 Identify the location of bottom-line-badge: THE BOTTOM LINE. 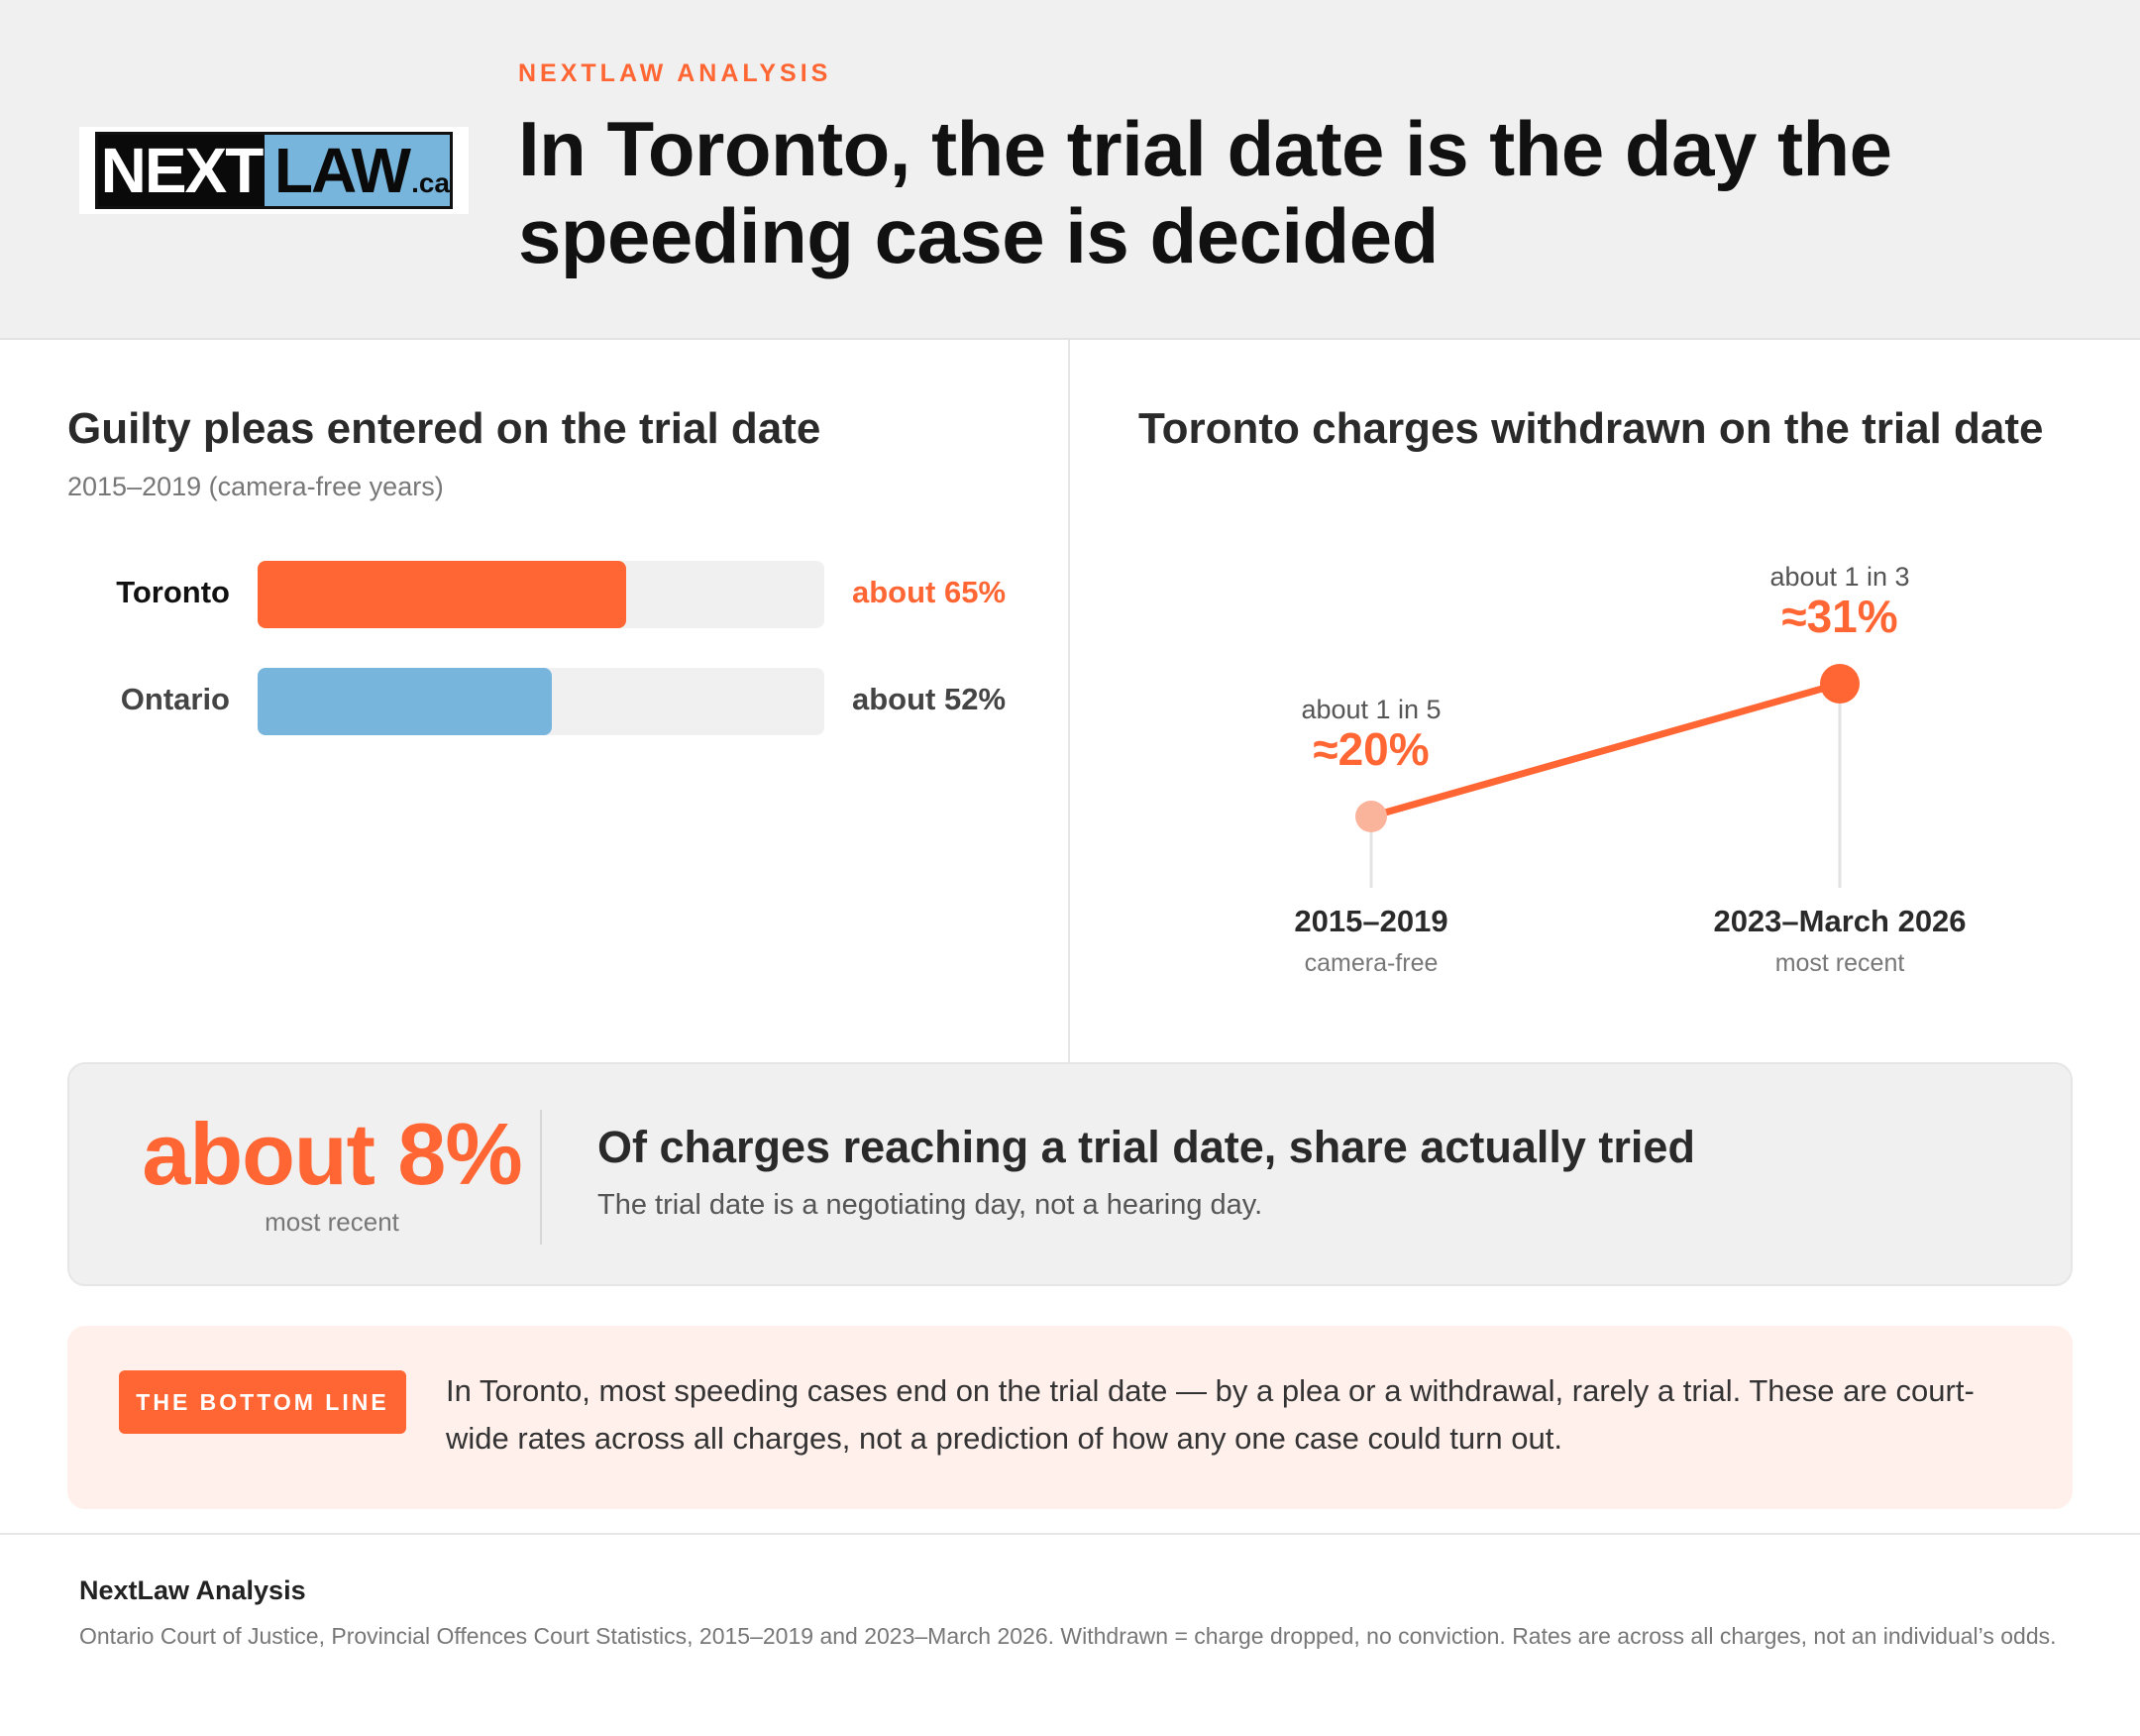
(262, 1402).